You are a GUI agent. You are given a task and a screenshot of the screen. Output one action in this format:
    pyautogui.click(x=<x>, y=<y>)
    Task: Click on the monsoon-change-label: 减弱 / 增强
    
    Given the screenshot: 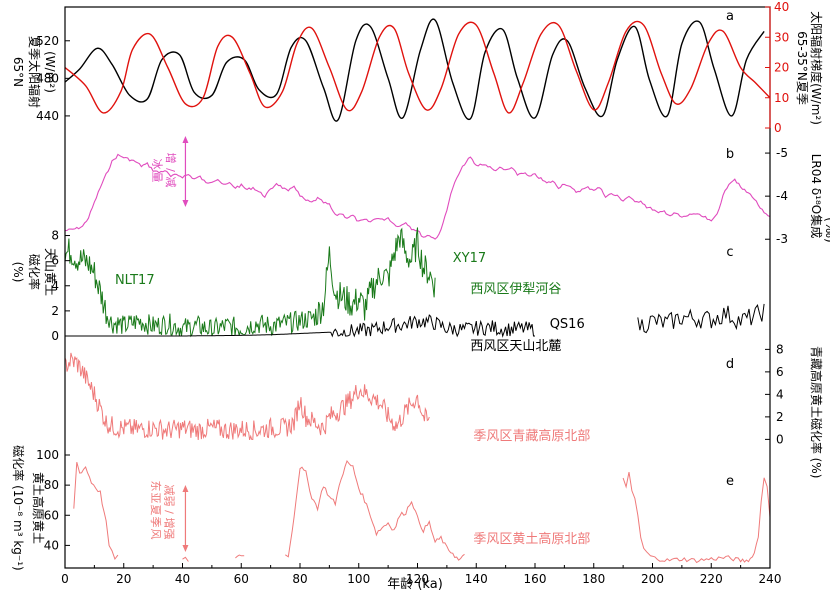 What is the action you would take?
    pyautogui.click(x=169, y=512)
    